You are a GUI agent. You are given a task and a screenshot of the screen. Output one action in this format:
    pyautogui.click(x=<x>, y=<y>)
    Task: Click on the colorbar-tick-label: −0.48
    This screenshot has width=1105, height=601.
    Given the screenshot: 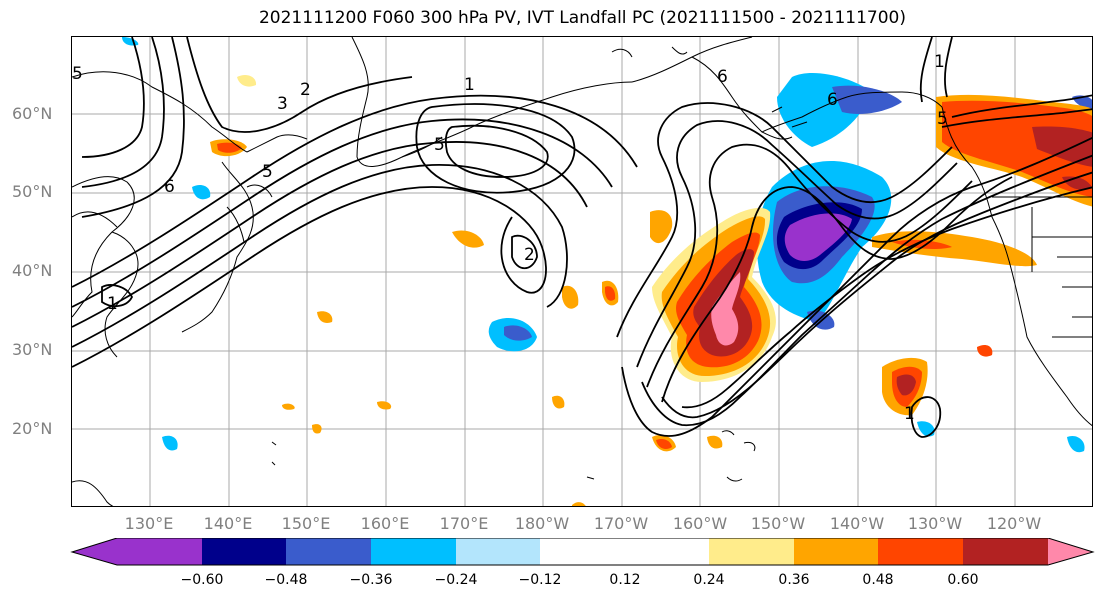 What is the action you would take?
    pyautogui.click(x=286, y=580)
    